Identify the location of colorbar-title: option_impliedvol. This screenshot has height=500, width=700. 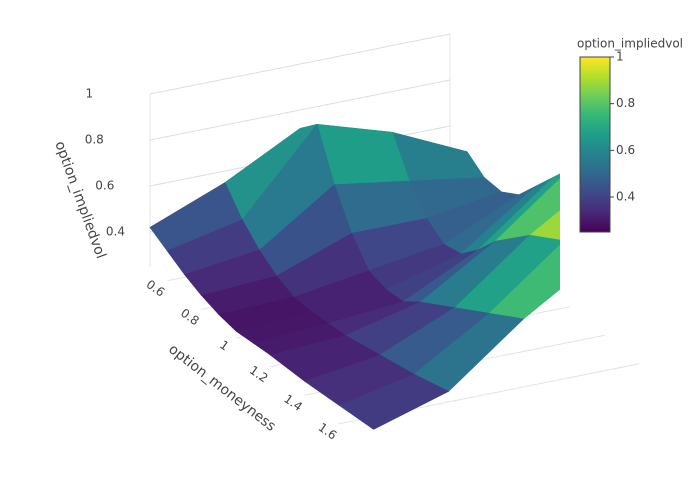
(630, 44).